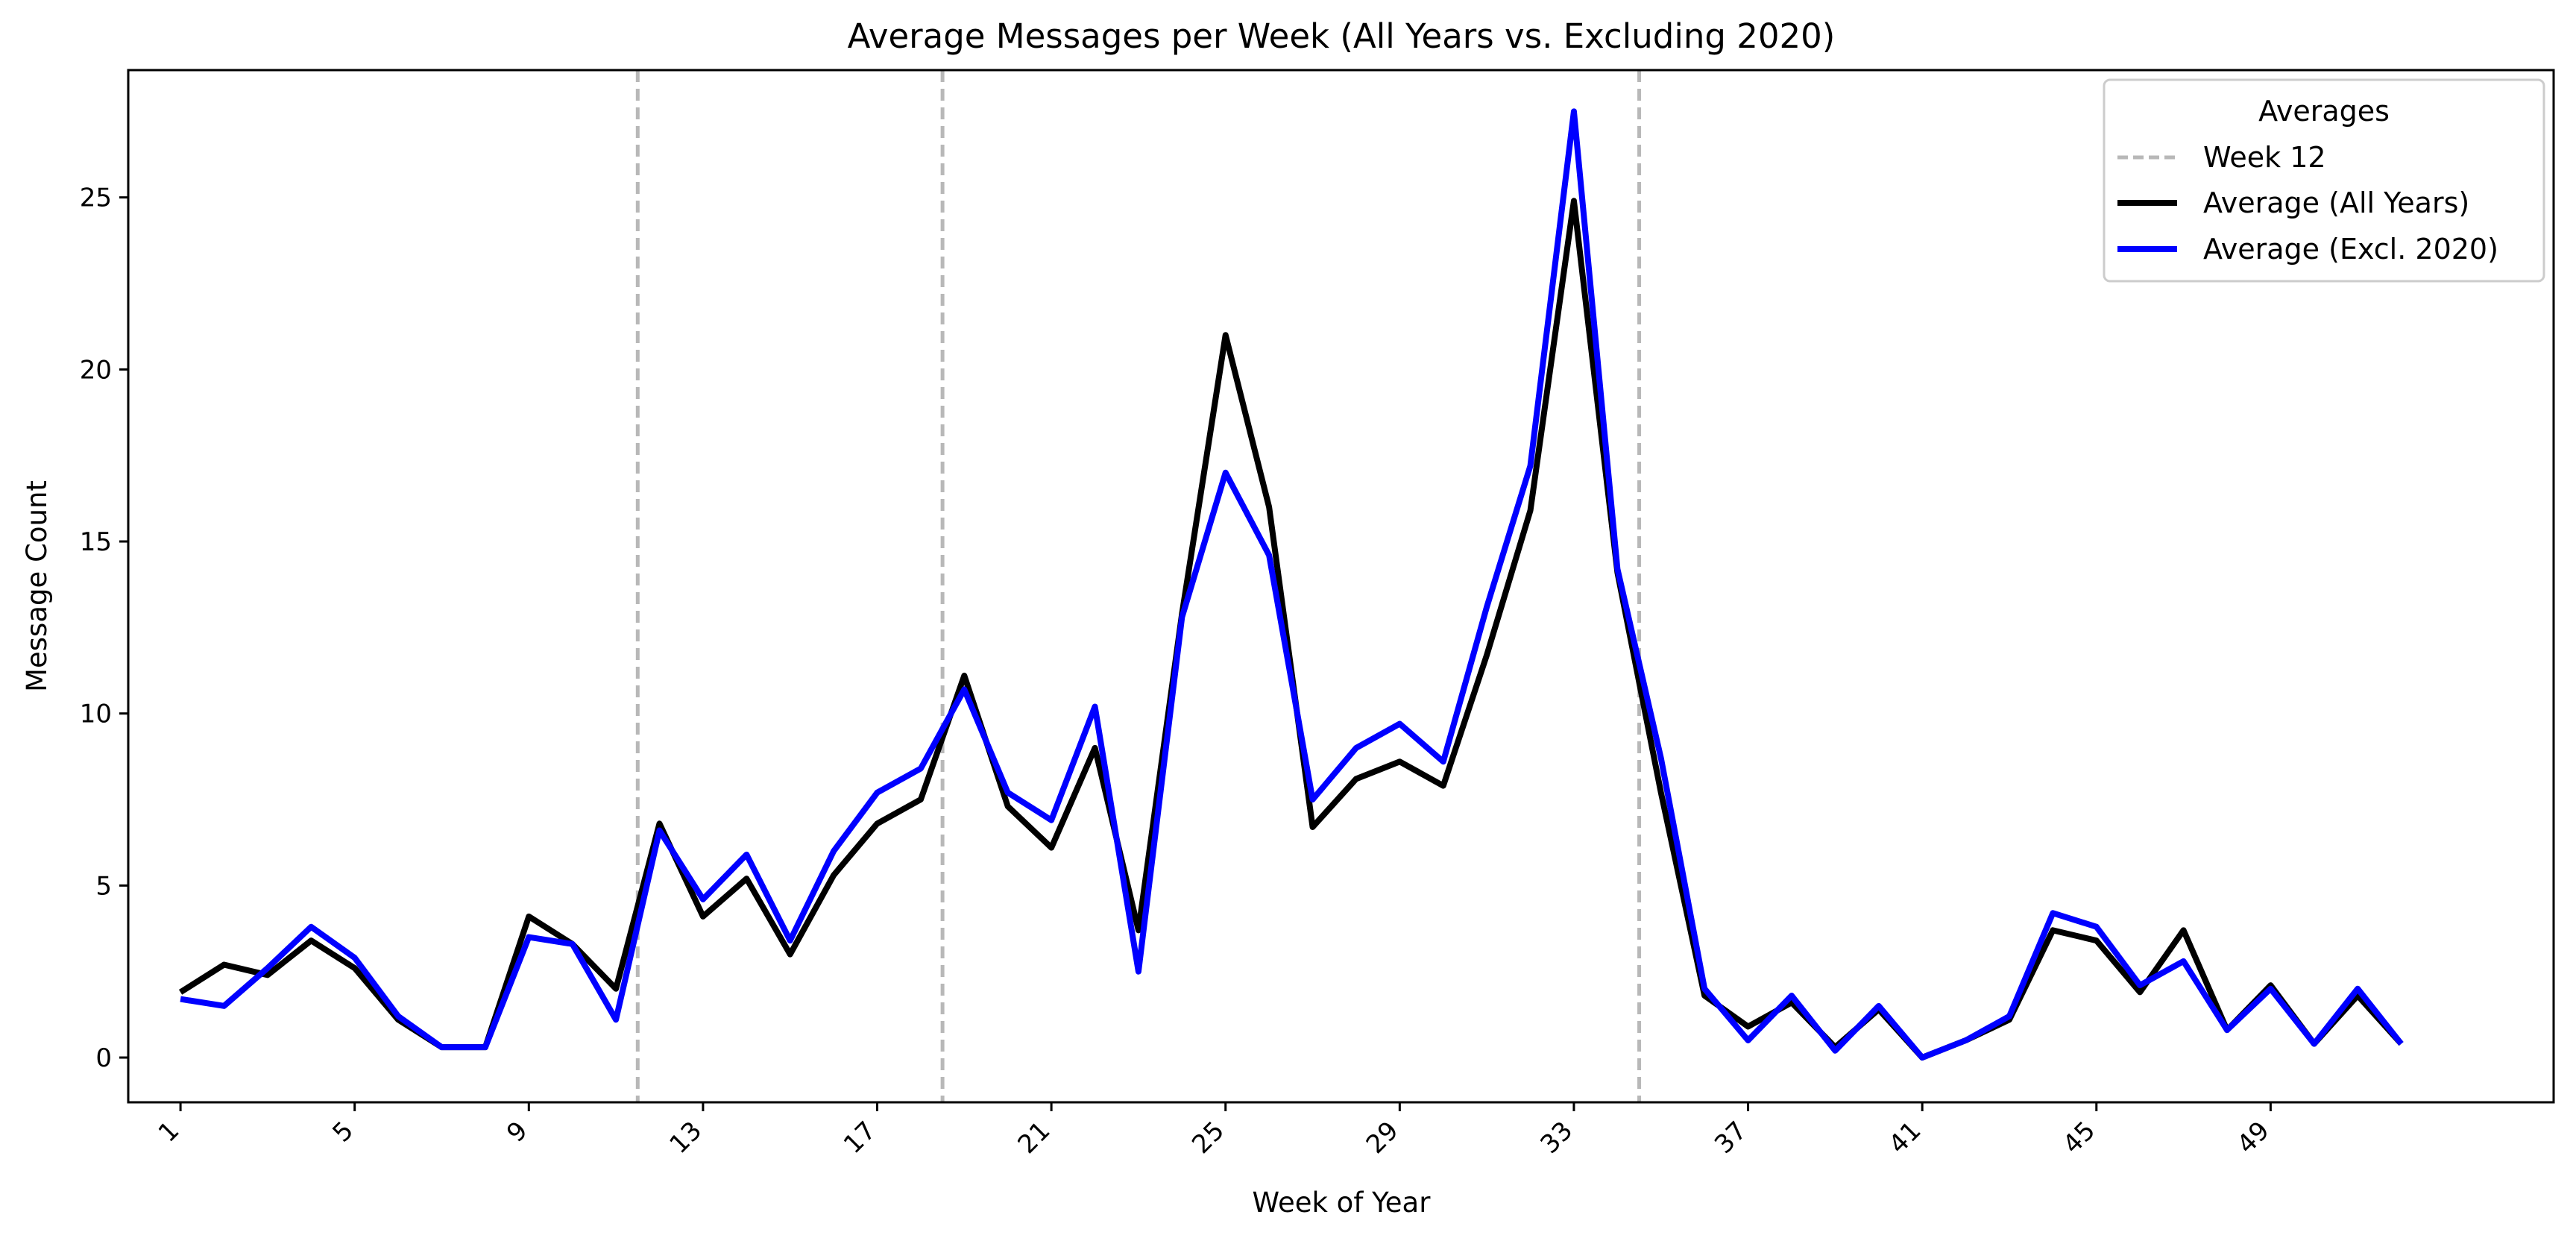  Describe the element at coordinates (703, 917) in the screenshot. I see `data-point-s1-w13` at that location.